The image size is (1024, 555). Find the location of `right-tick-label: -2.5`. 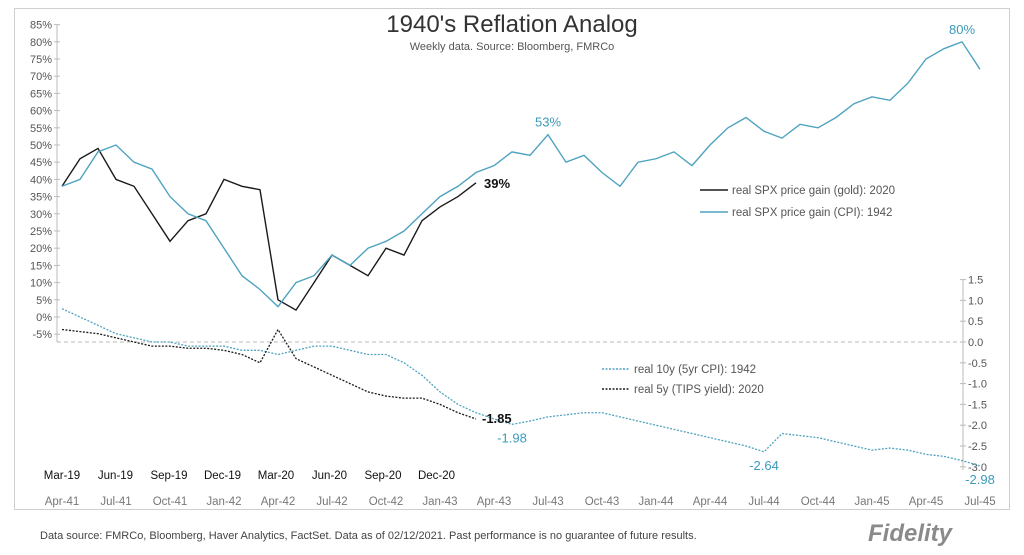

right-tick-label: -2.5 is located at coordinates (977, 447).